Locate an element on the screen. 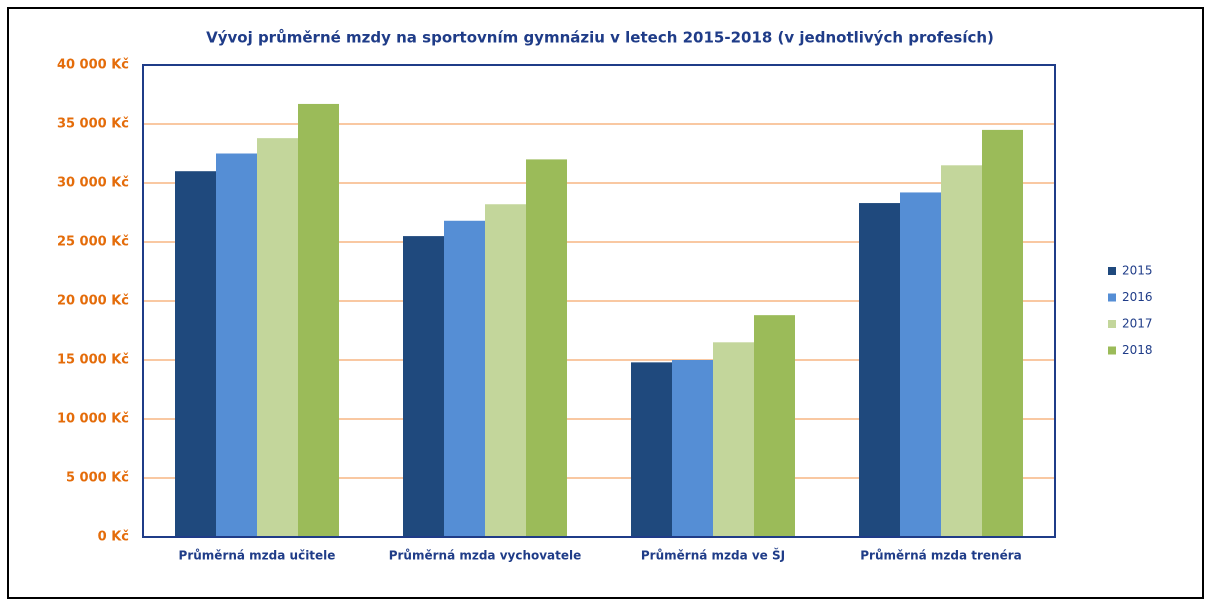  y-tick-label: 35 000 Kč is located at coordinates (93, 124).